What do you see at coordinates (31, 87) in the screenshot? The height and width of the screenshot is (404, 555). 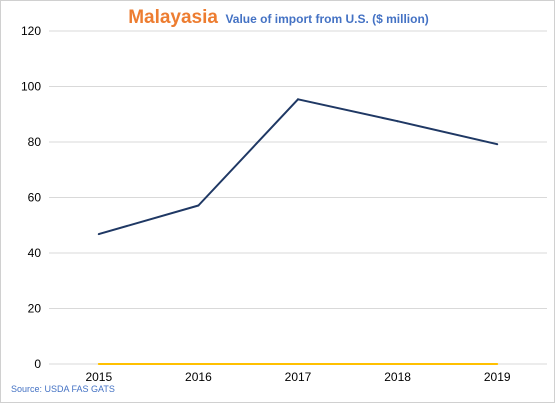 I see `y-tick-label: 100` at bounding box center [31, 87].